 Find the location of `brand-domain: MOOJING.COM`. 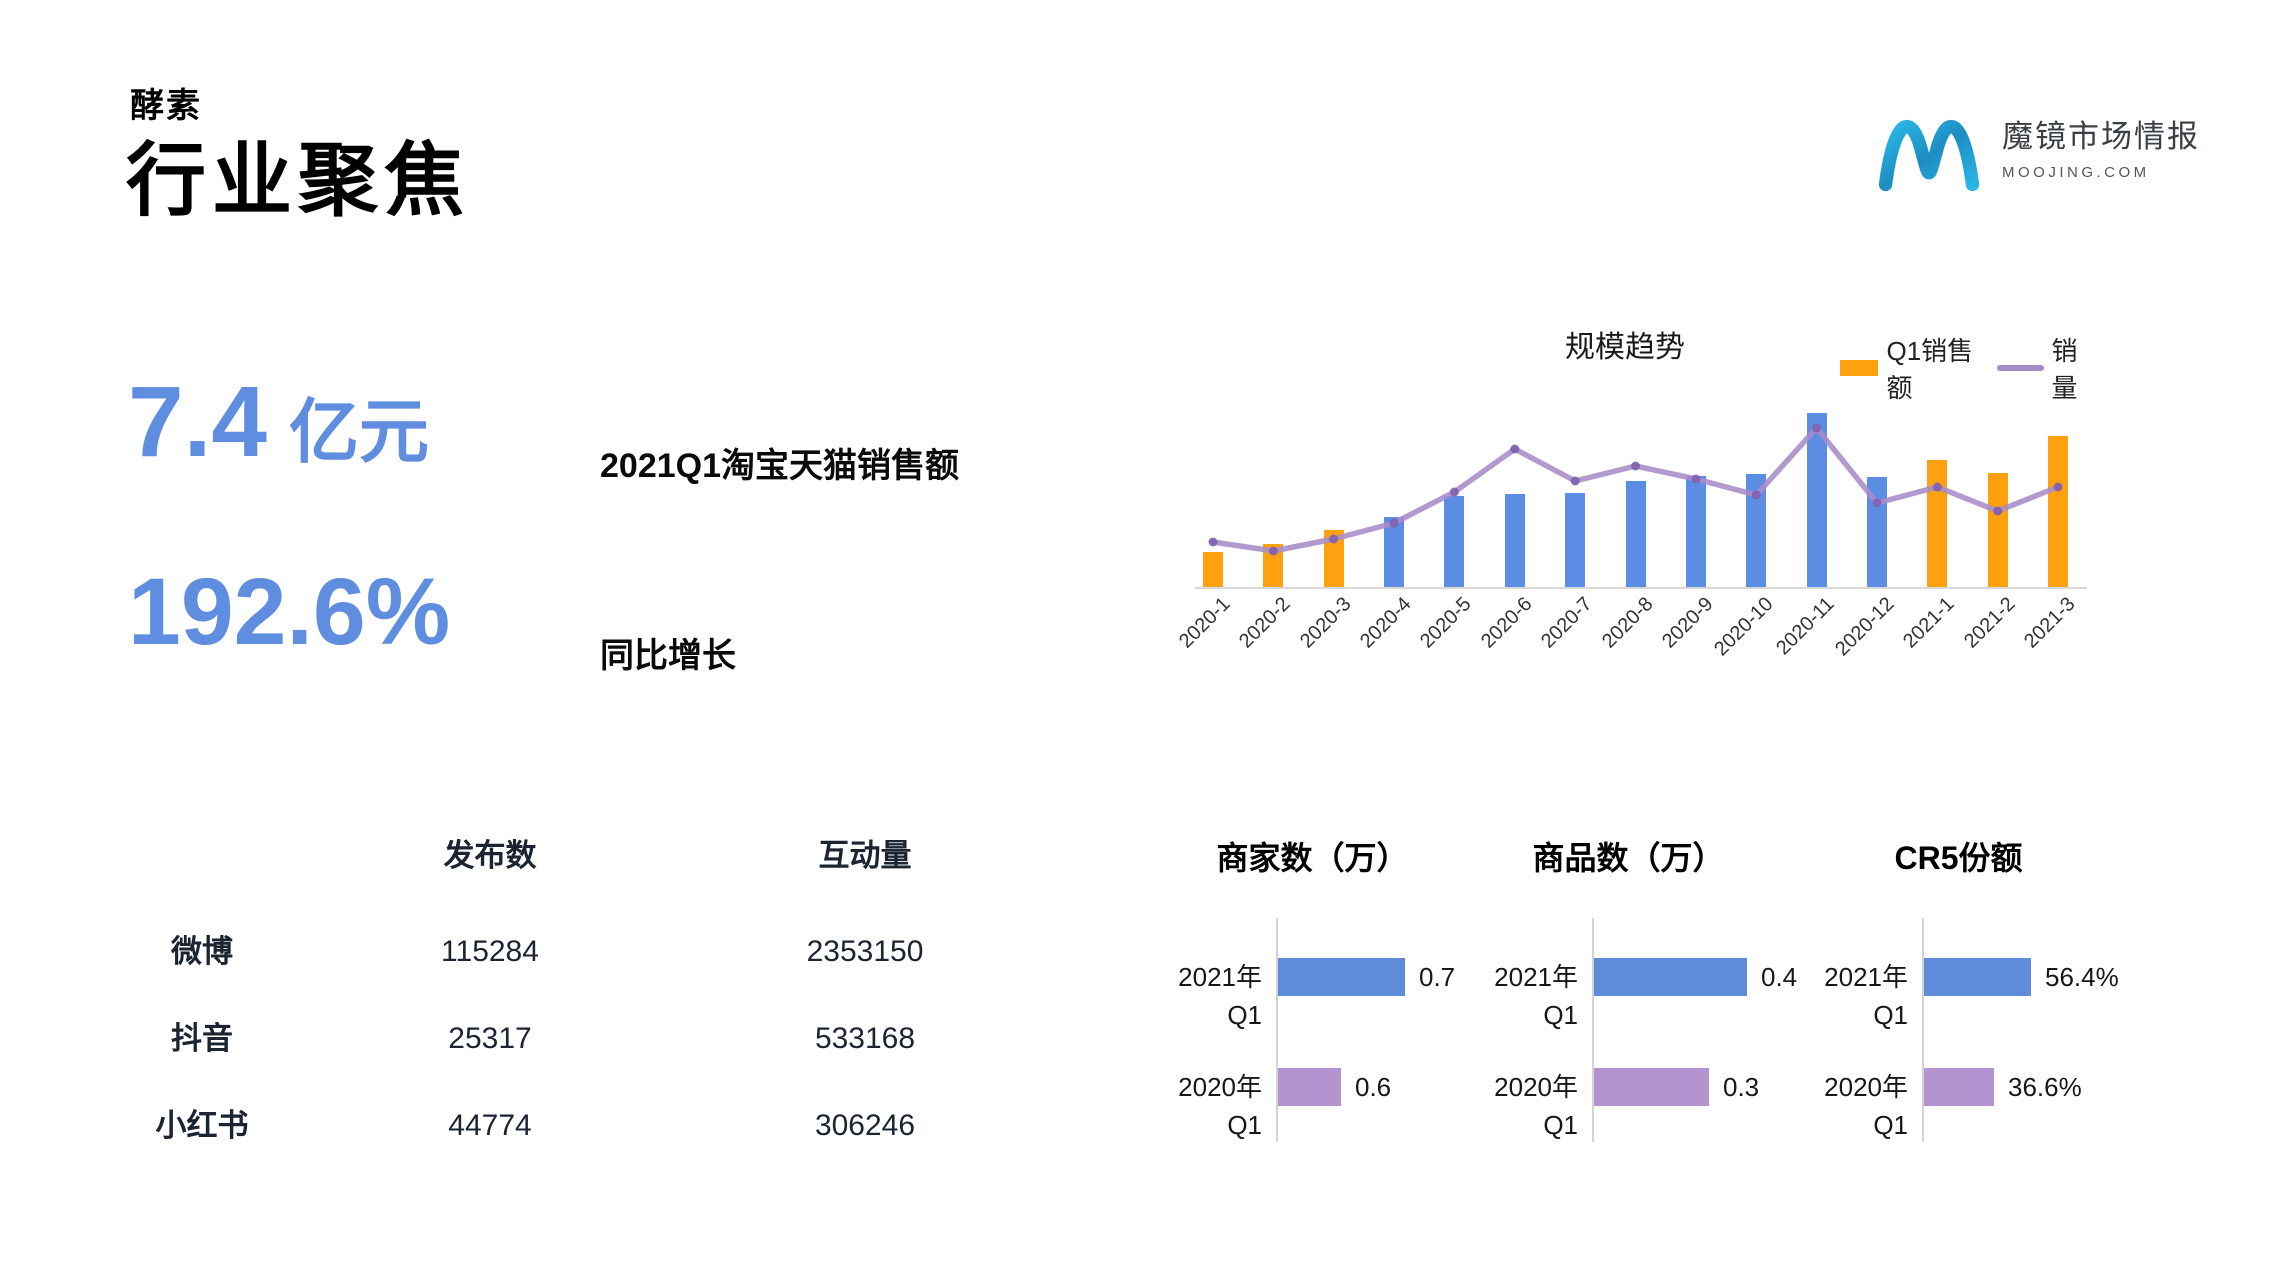

brand-domain: MOOJING.COM is located at coordinates (2076, 172).